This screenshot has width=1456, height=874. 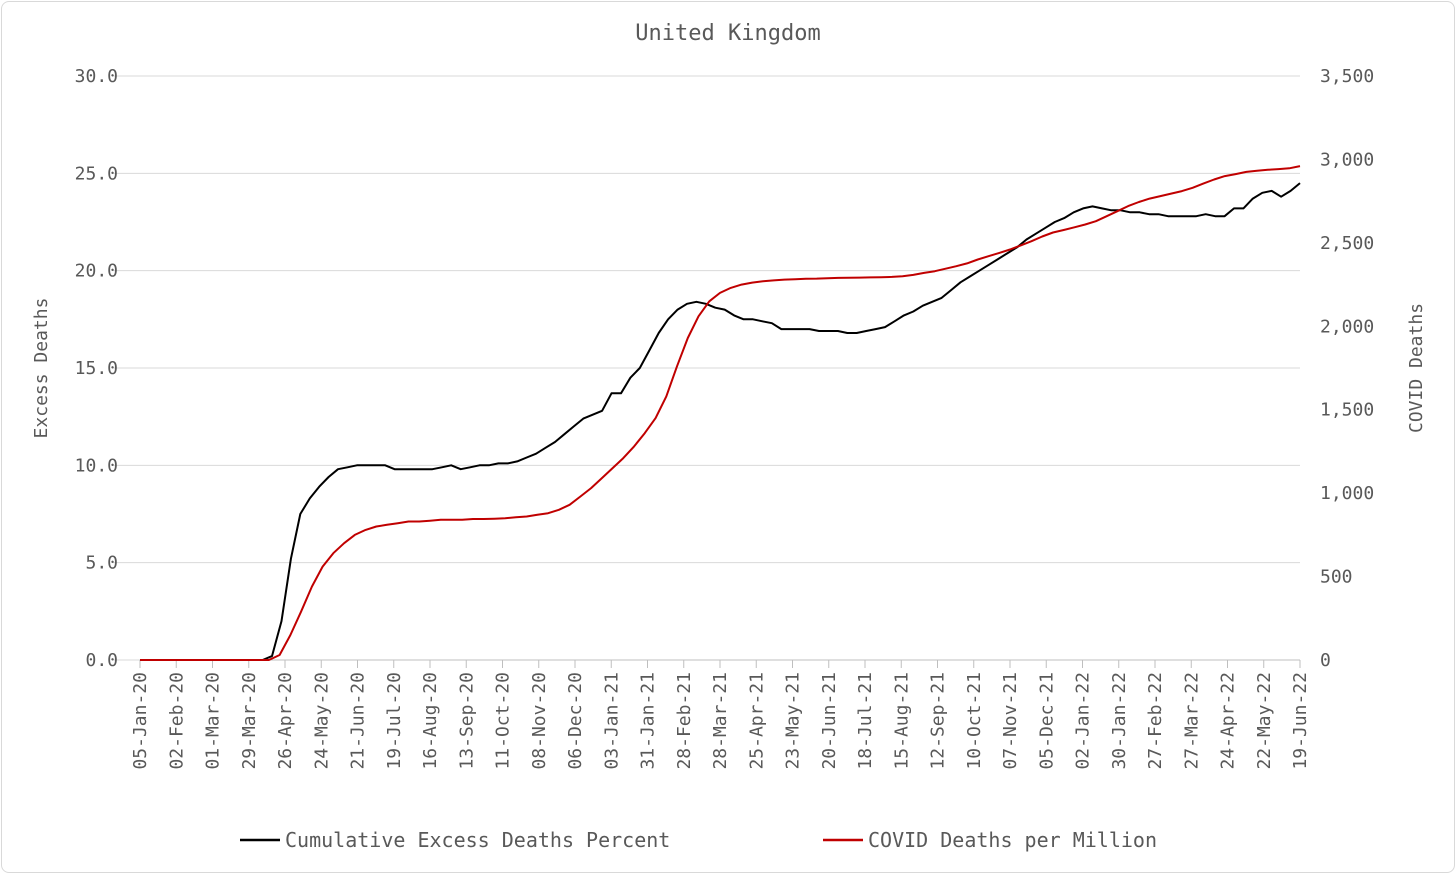 What do you see at coordinates (249, 721) in the screenshot?
I see `x-tick-label: 29-Mar-20` at bounding box center [249, 721].